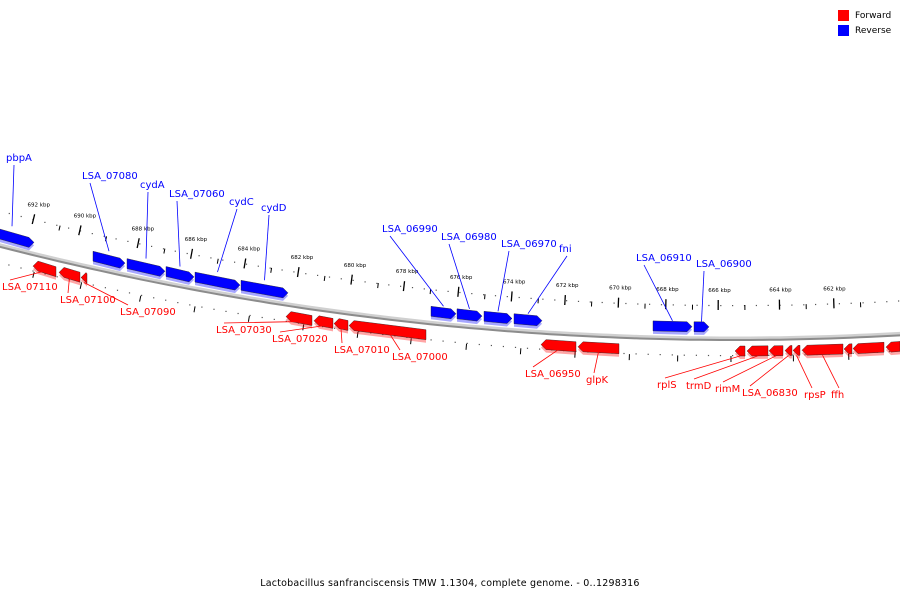  Describe the element at coordinates (197, 228) in the screenshot. I see `gene-label-group: LSA_07060` at that location.